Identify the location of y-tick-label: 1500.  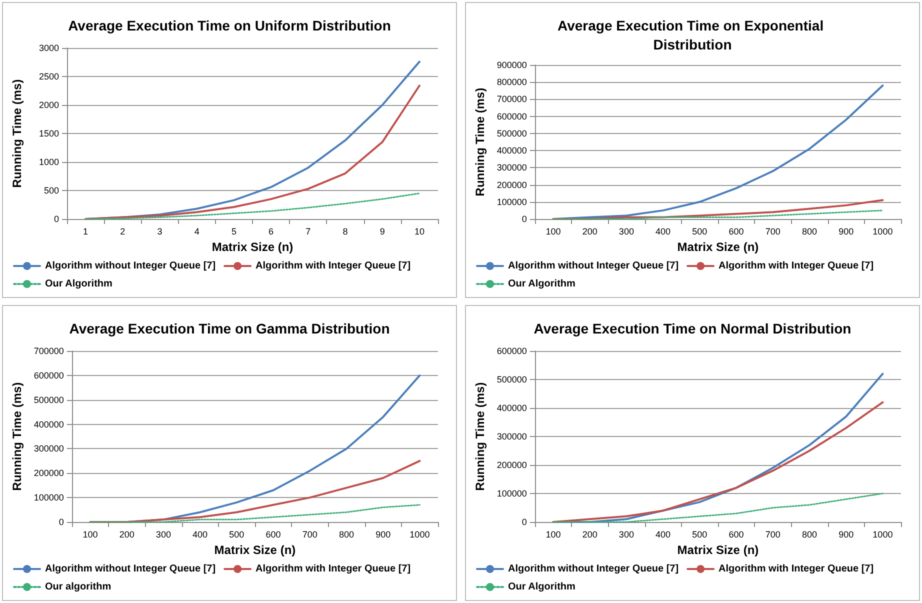
(48, 133).